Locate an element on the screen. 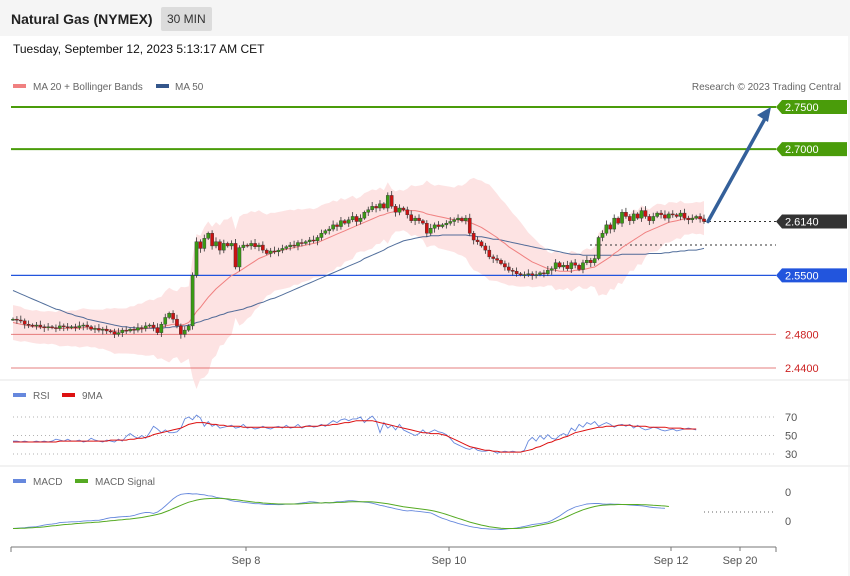  macd-signal-legend-swatch is located at coordinates (81, 481).